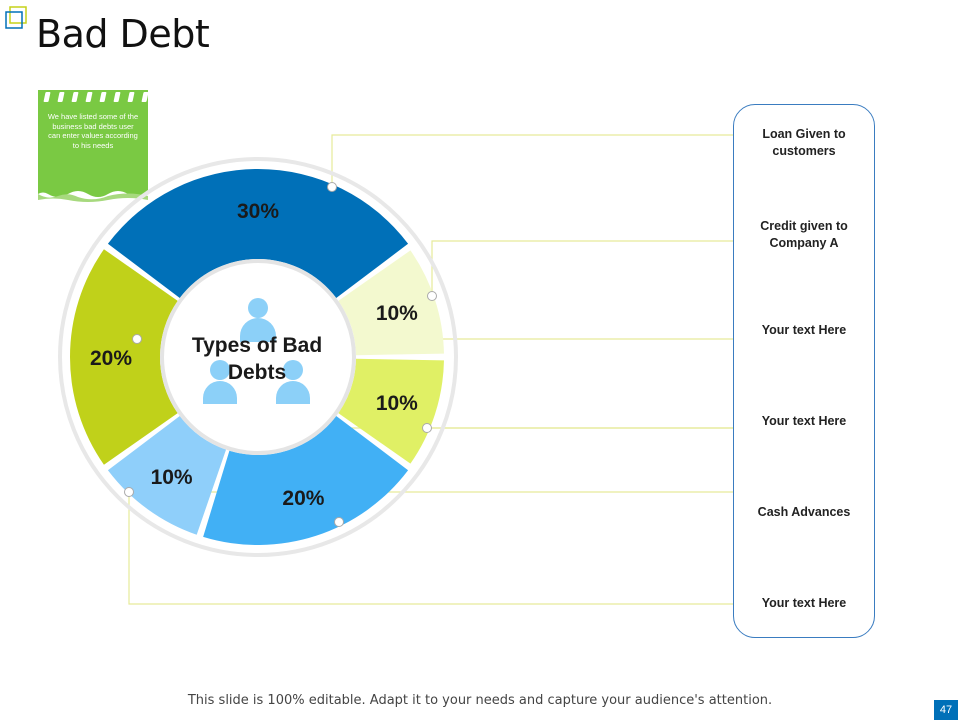  I want to click on legend-item-6: Your text Here, so click(804, 603).